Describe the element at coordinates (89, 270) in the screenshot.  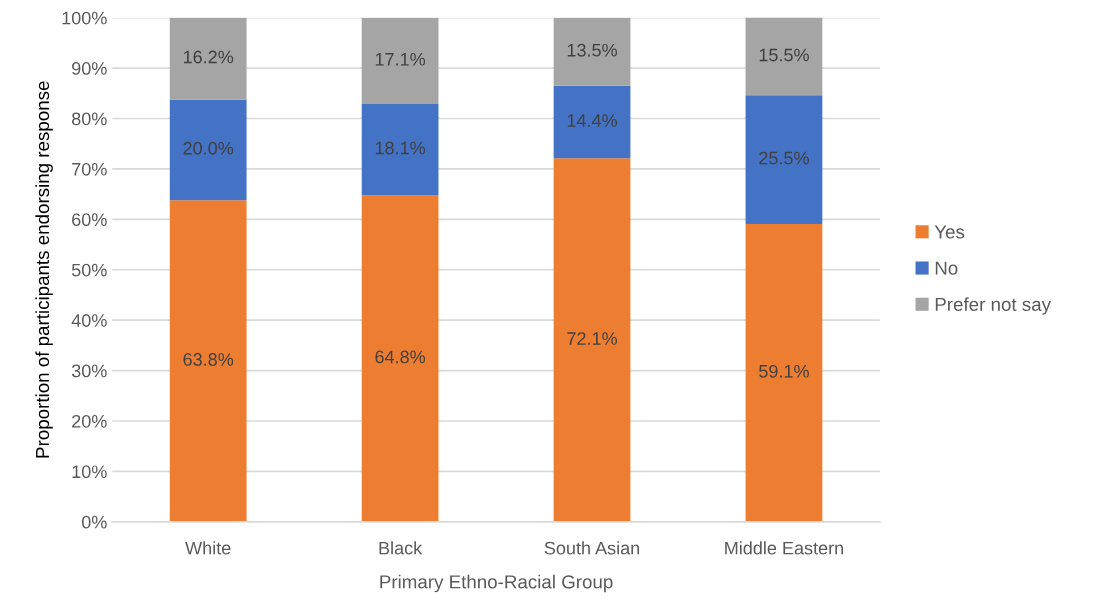
I see `y-tick-label: 50%` at that location.